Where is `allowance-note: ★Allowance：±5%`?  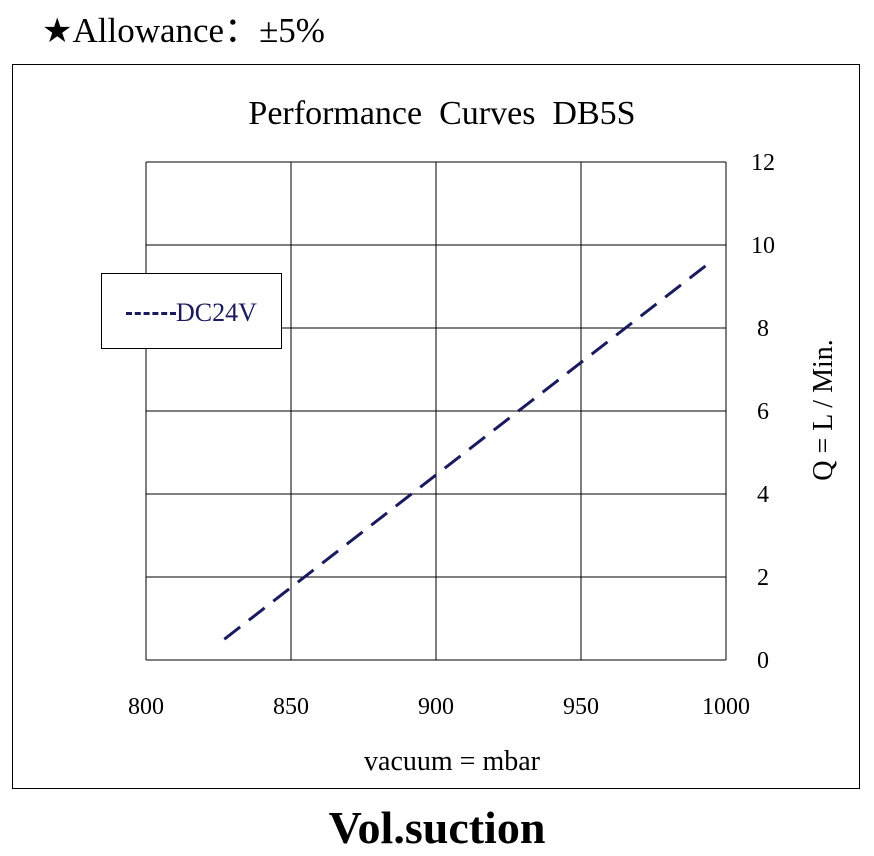
allowance-note: ★Allowance：±5% is located at coordinates (183, 31).